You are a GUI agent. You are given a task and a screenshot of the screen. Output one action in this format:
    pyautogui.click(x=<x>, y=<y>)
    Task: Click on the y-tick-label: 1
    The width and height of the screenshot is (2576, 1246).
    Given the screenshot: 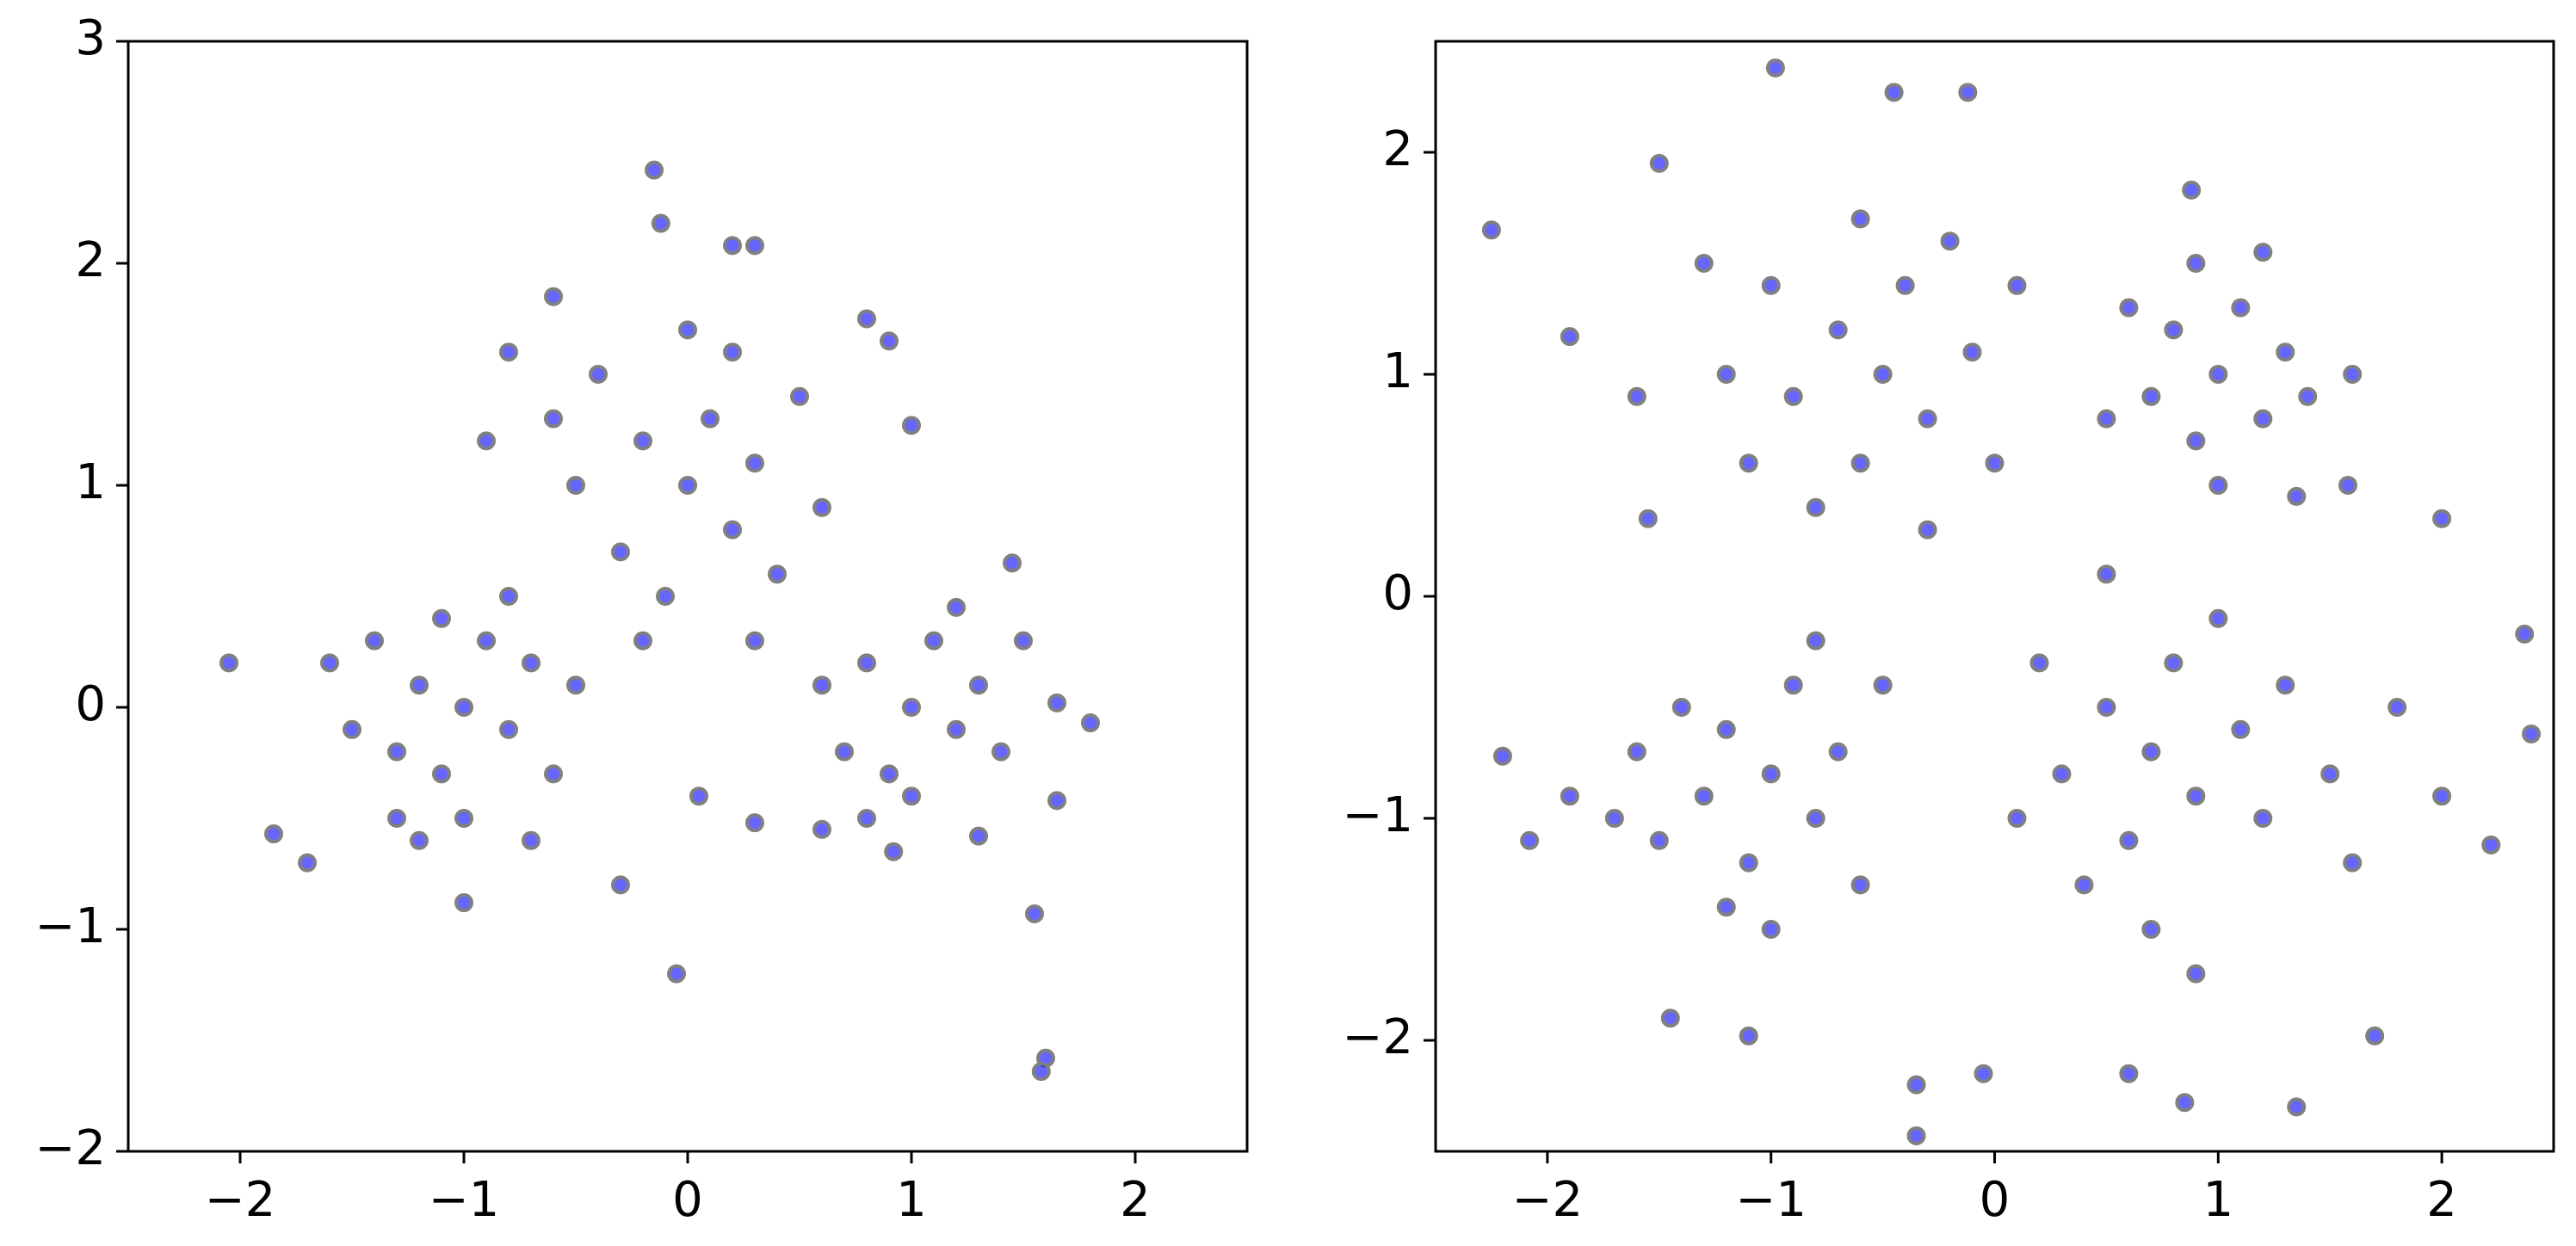 What is the action you would take?
    pyautogui.click(x=1397, y=371)
    